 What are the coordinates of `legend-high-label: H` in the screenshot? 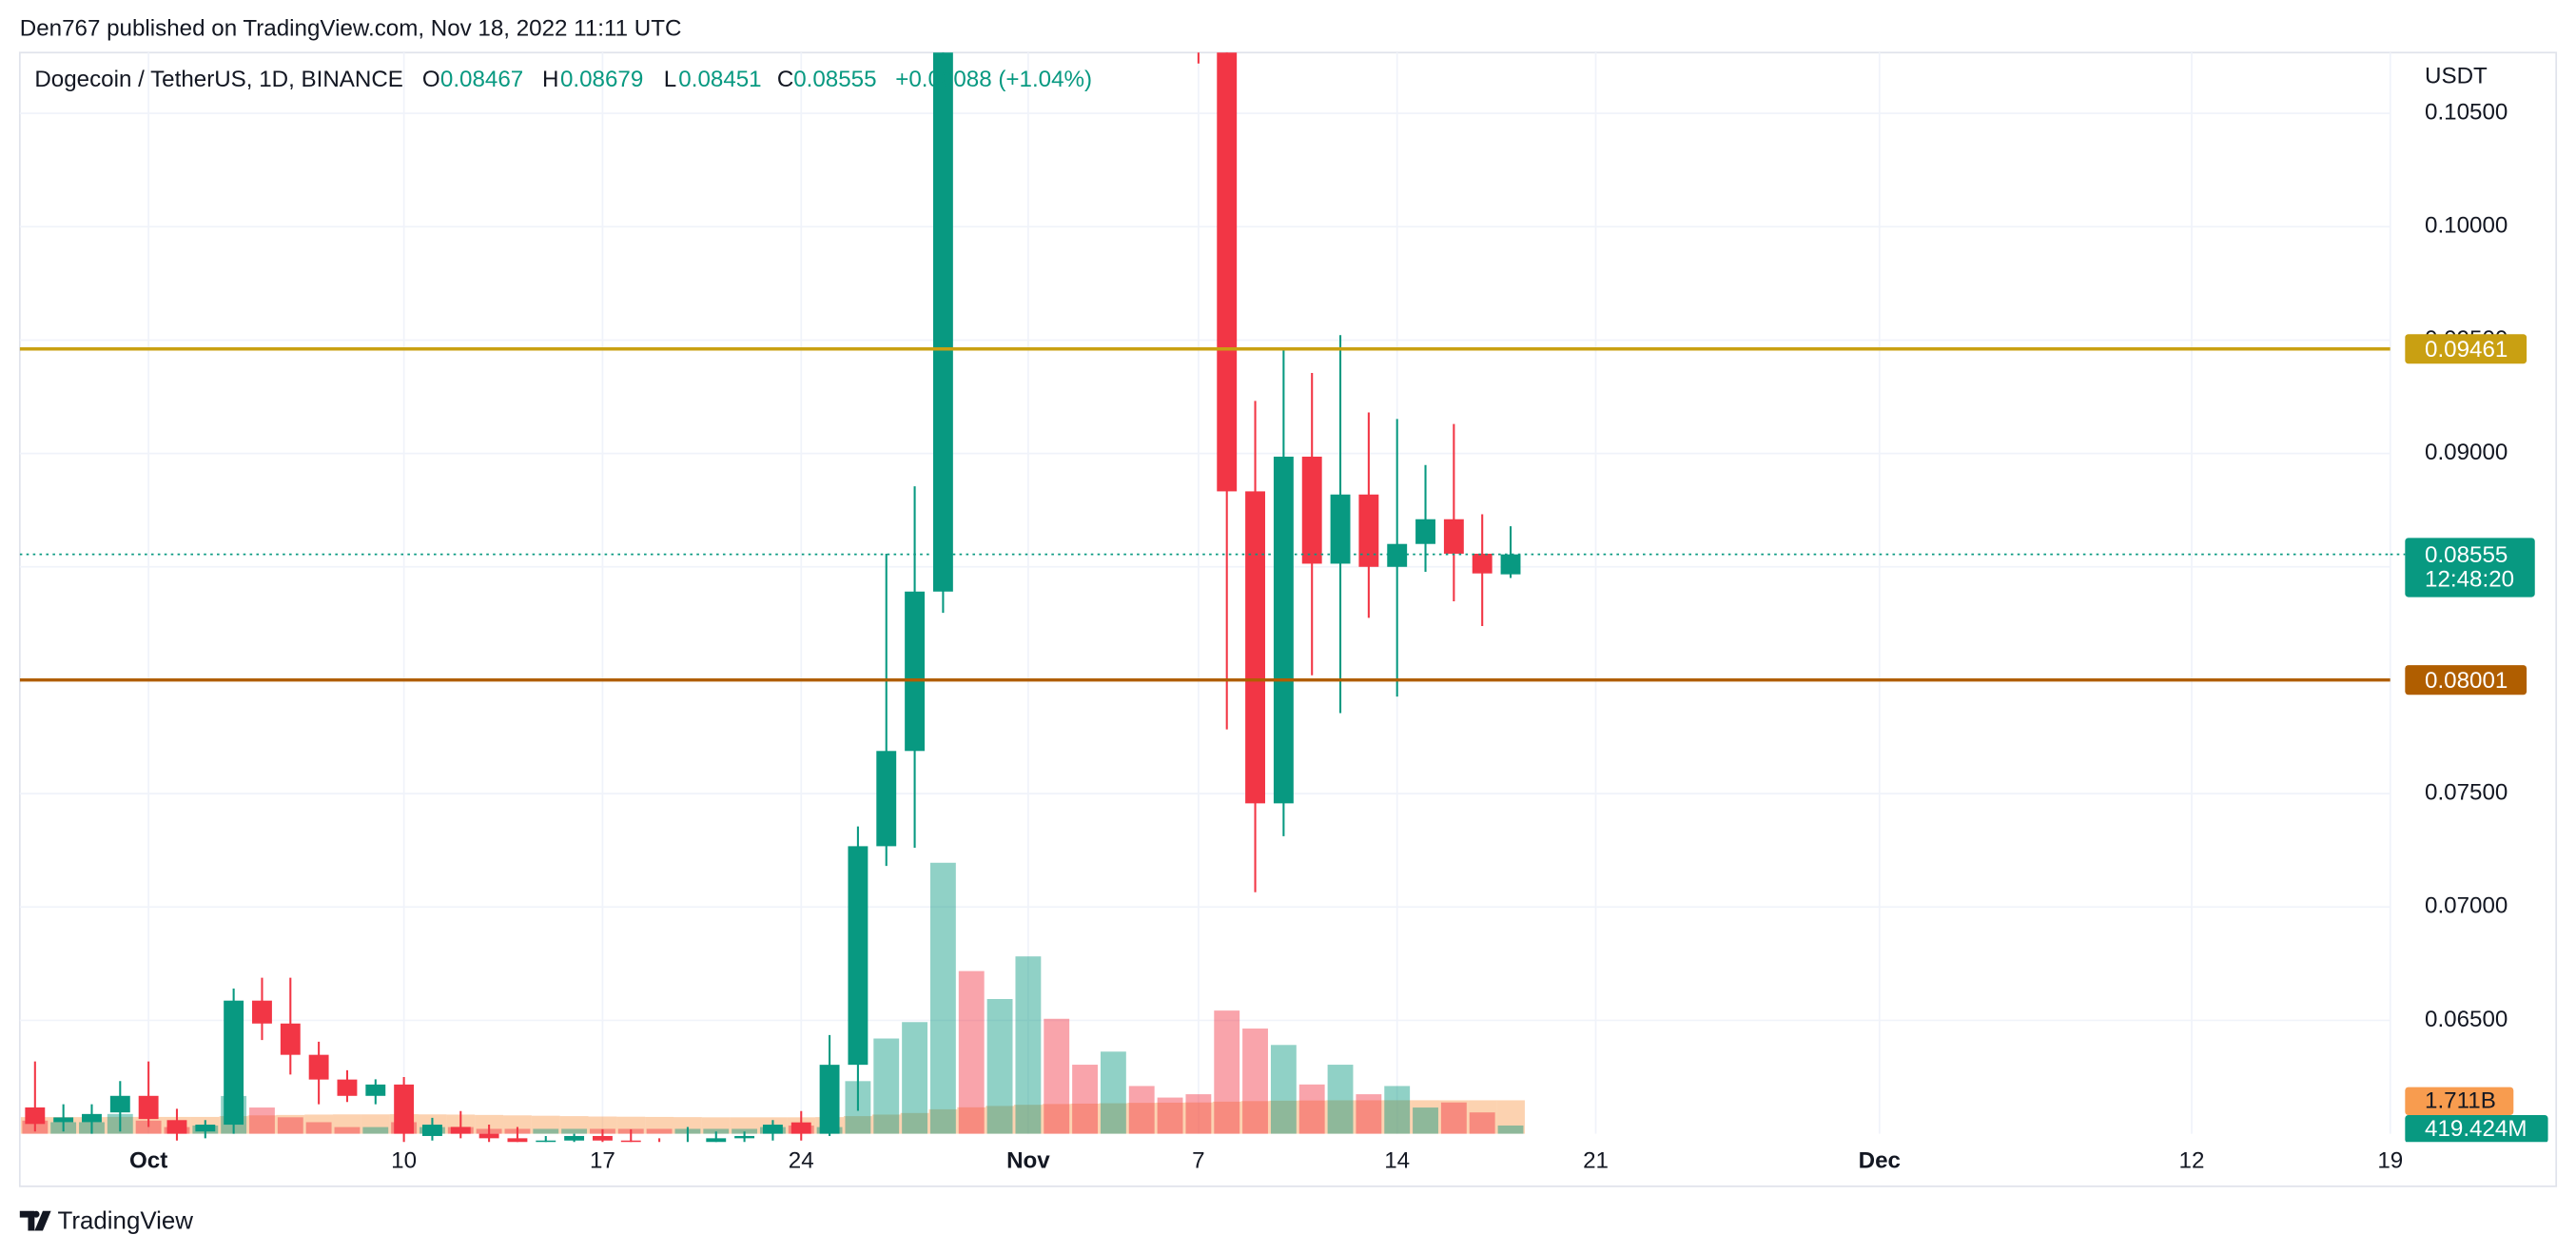 It's located at (550, 79).